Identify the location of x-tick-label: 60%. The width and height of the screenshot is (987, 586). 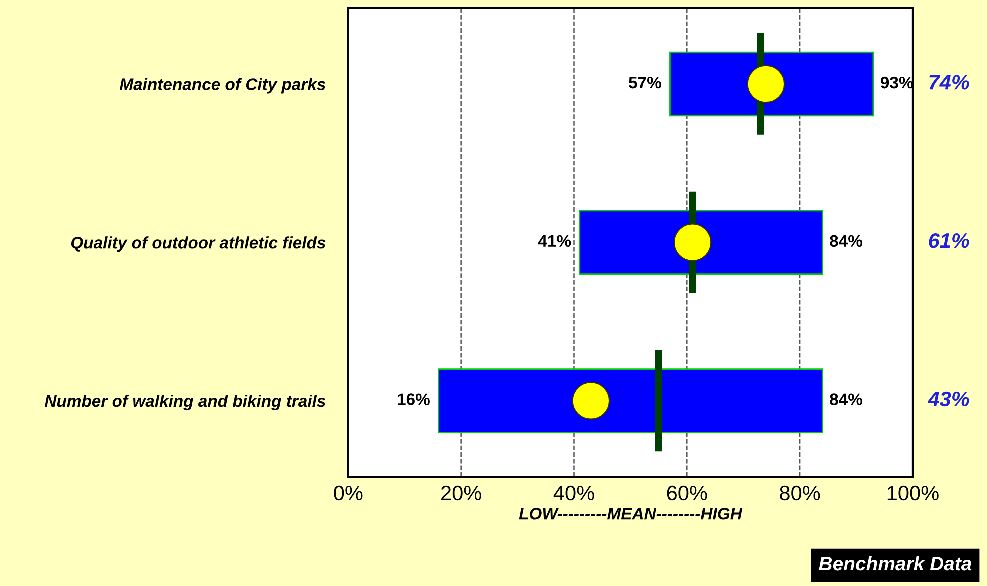
(687, 493).